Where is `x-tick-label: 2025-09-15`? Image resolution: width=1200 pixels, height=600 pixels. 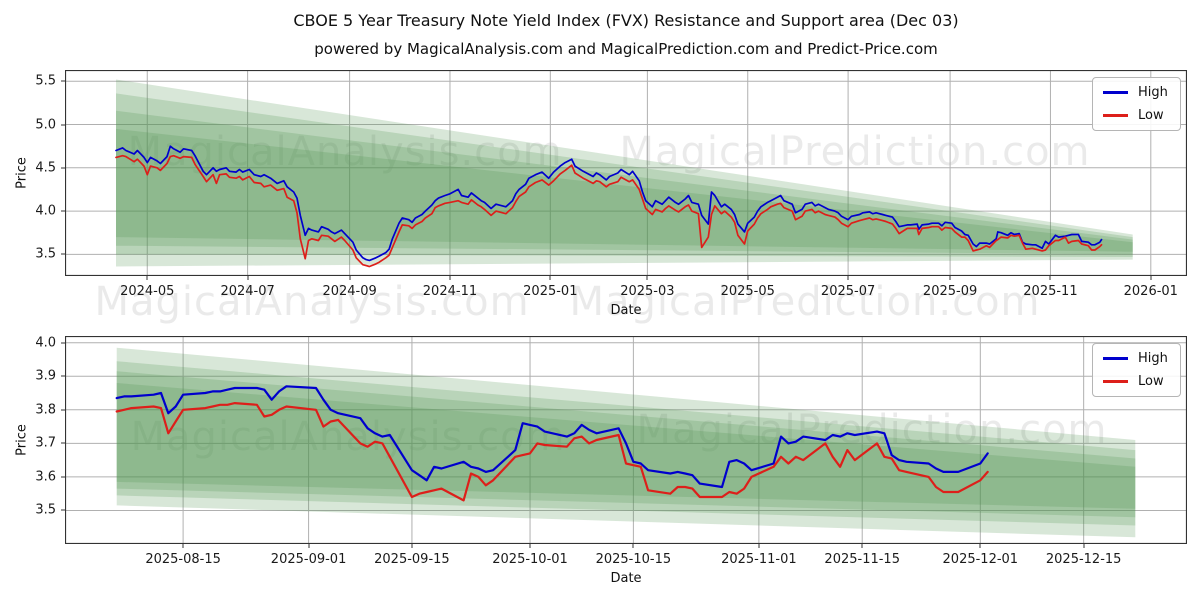 x-tick-label: 2025-09-15 is located at coordinates (412, 559).